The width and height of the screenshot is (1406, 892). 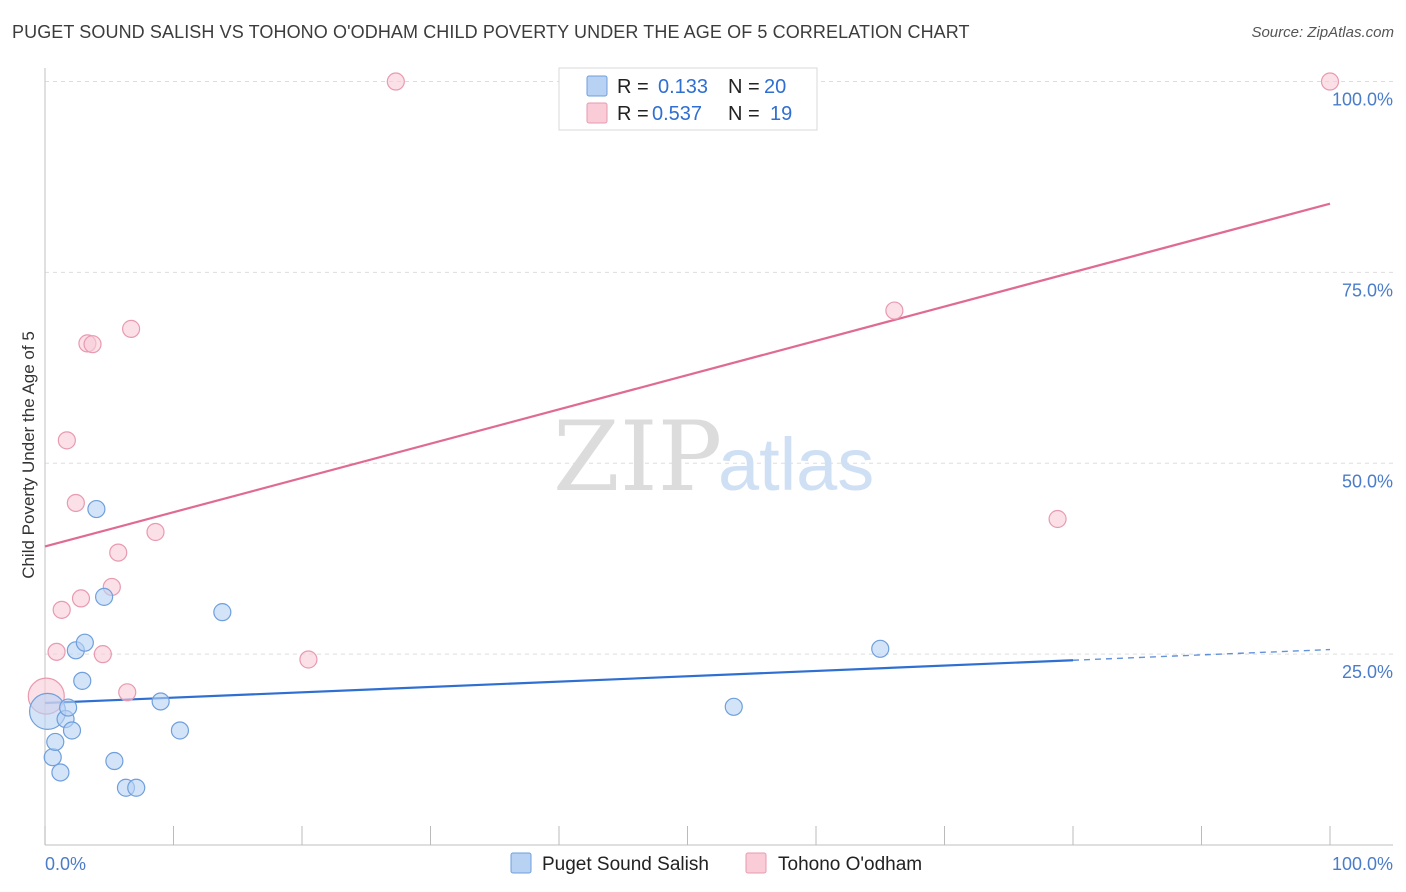 What do you see at coordinates (1322, 32) in the screenshot?
I see `source-credit: Source: ZipAtlas.com` at bounding box center [1322, 32].